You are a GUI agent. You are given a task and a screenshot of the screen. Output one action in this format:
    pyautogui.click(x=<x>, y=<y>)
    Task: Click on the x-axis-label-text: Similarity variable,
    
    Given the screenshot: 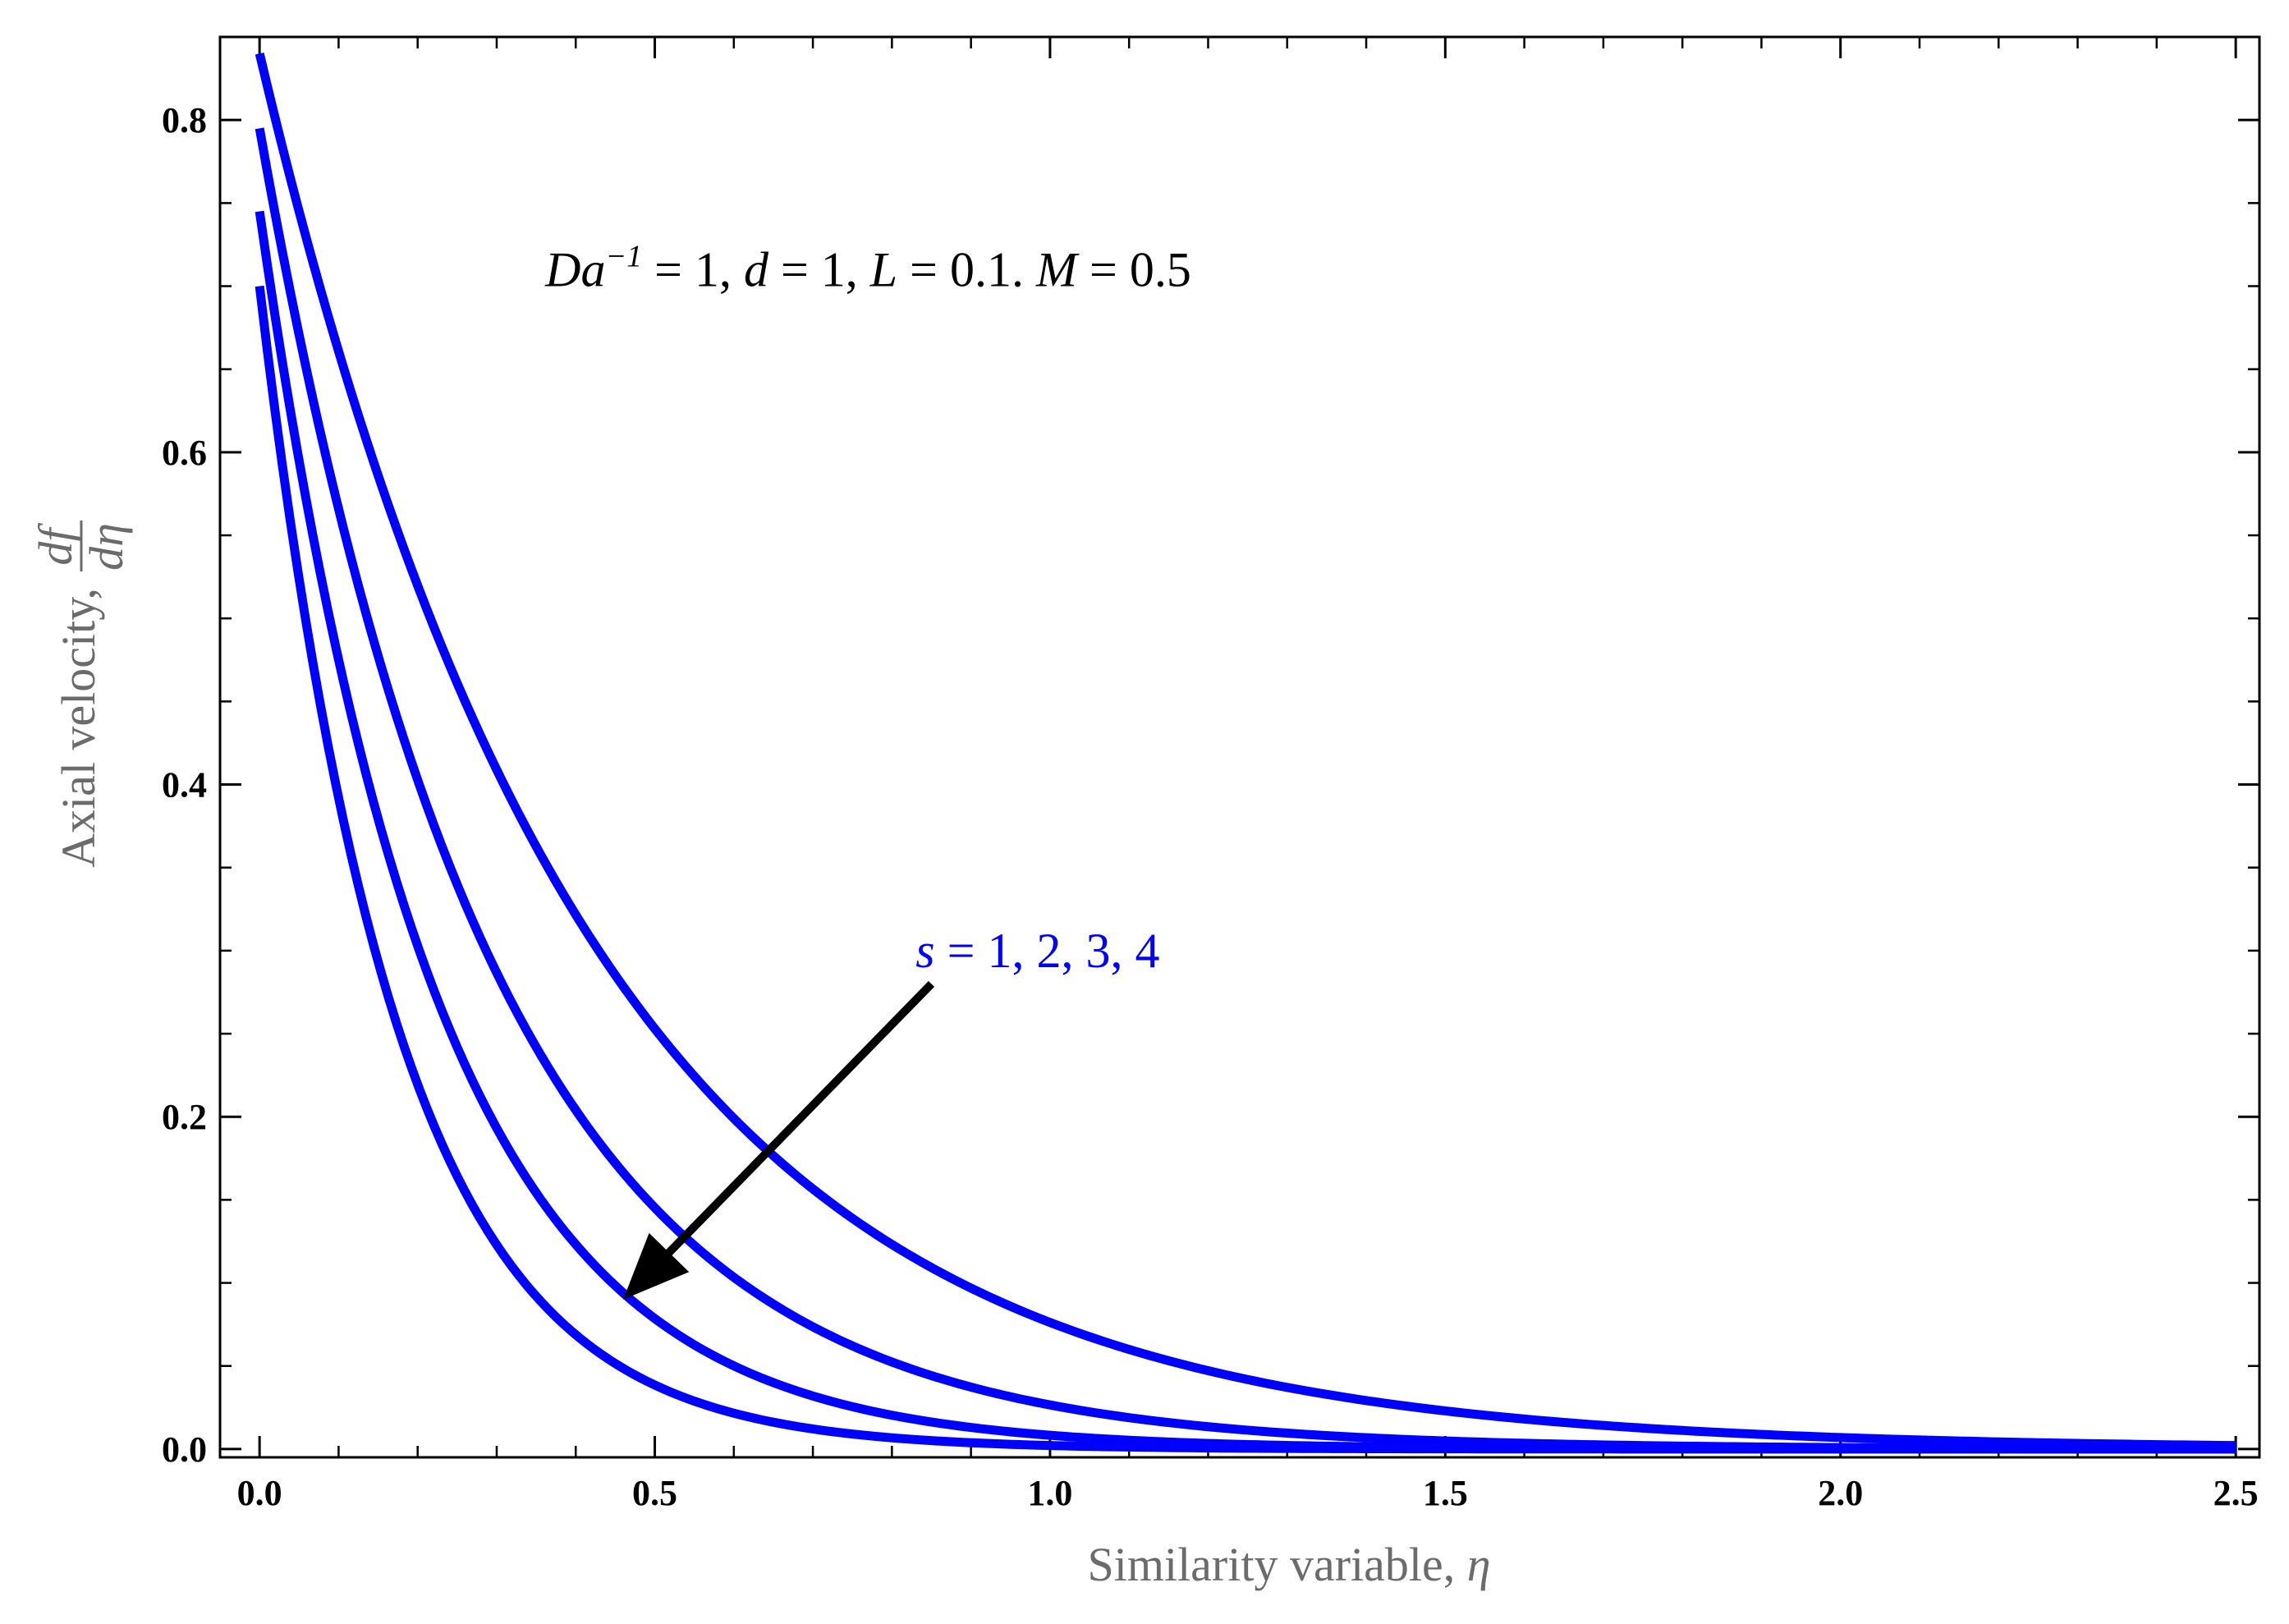 What is the action you would take?
    pyautogui.click(x=1276, y=1564)
    